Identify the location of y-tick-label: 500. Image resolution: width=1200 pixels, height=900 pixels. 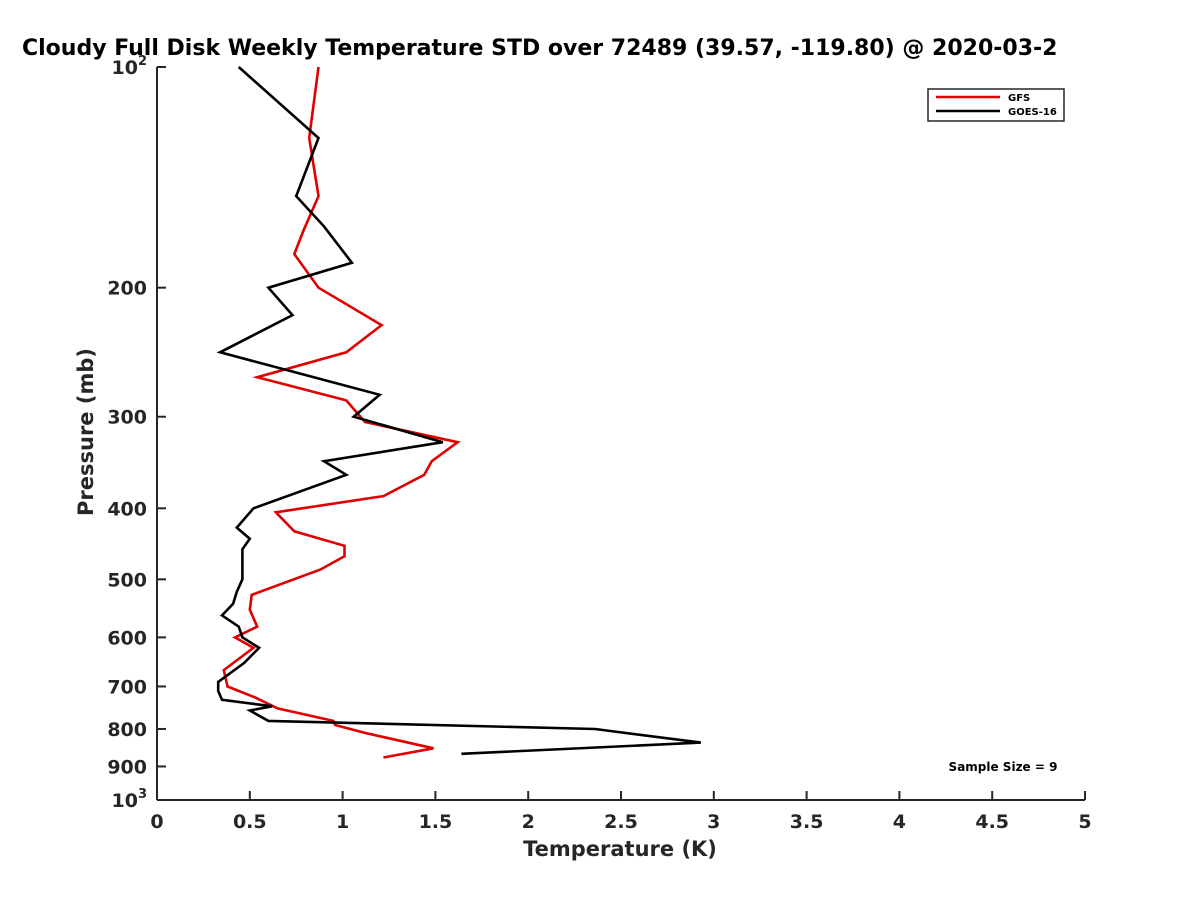
(127, 580).